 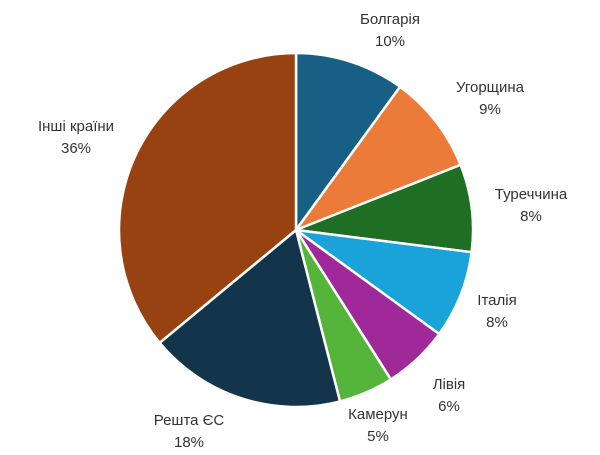 I want to click on slice-label: Італія, so click(x=496, y=300).